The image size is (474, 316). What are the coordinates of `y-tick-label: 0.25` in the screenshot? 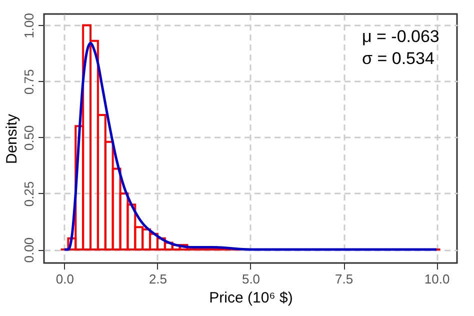 It's located at (29, 194).